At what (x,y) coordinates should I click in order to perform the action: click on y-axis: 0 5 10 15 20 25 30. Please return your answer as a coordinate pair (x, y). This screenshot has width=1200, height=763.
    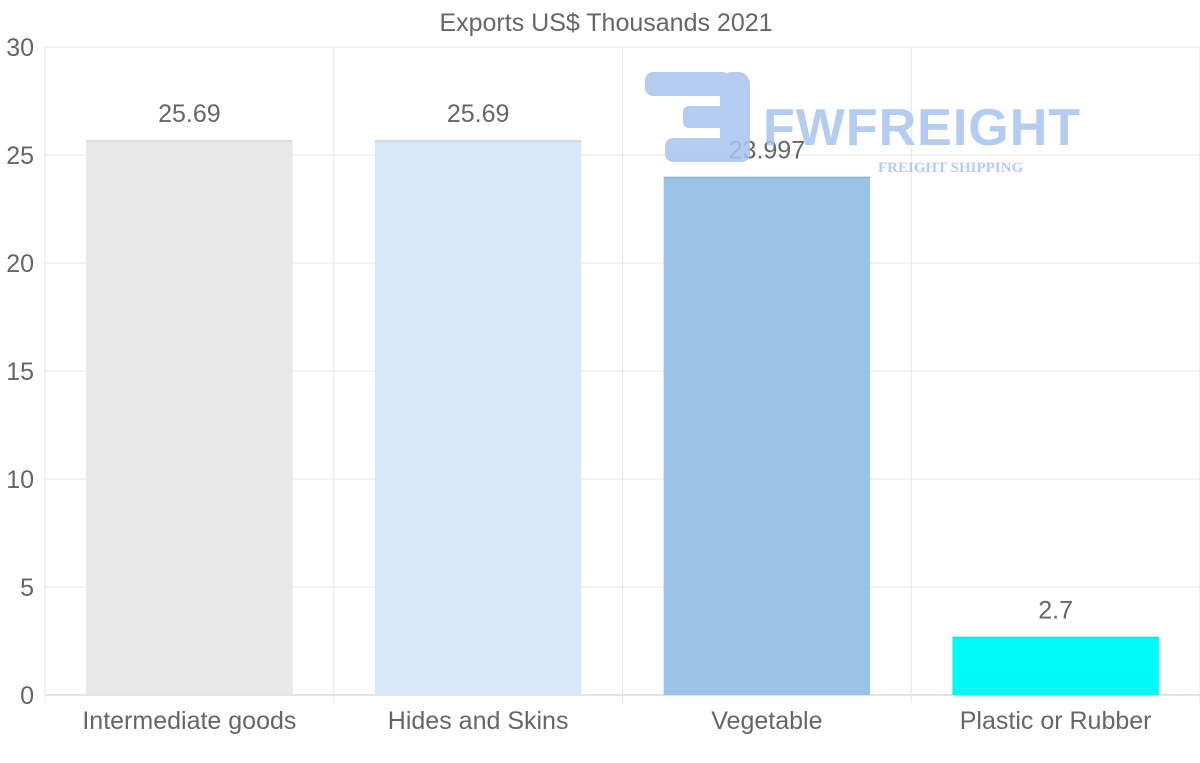
    Looking at the image, I should click on (20, 372).